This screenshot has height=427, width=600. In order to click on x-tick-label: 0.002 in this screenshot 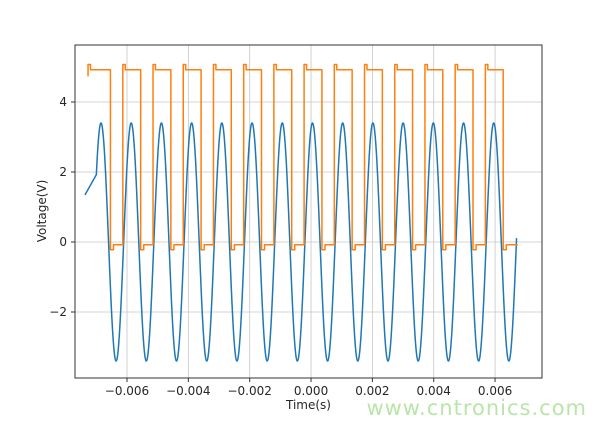, I will do `click(372, 391)`.